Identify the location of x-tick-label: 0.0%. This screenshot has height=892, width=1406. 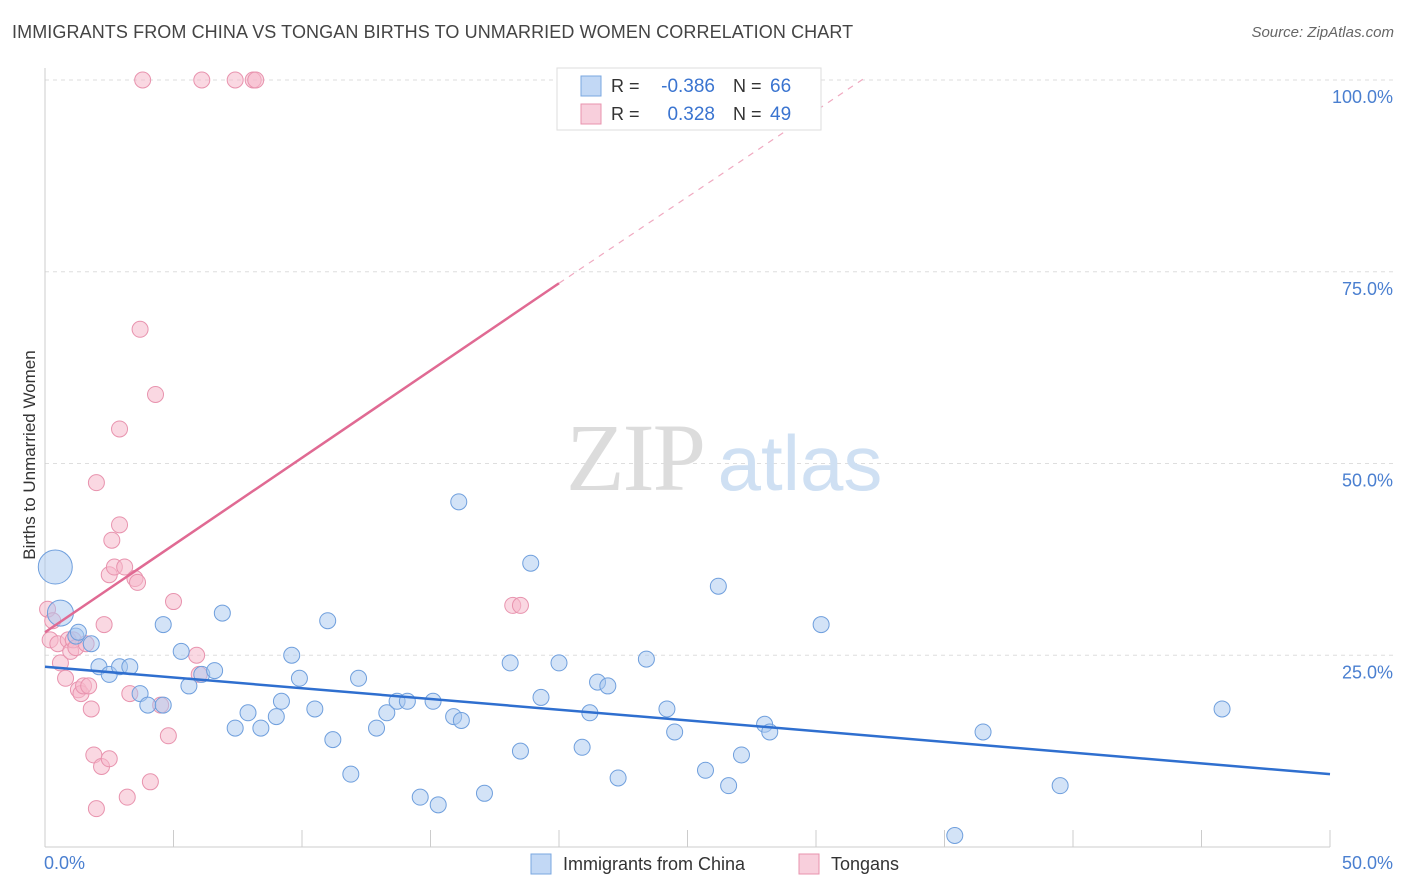
(64, 863).